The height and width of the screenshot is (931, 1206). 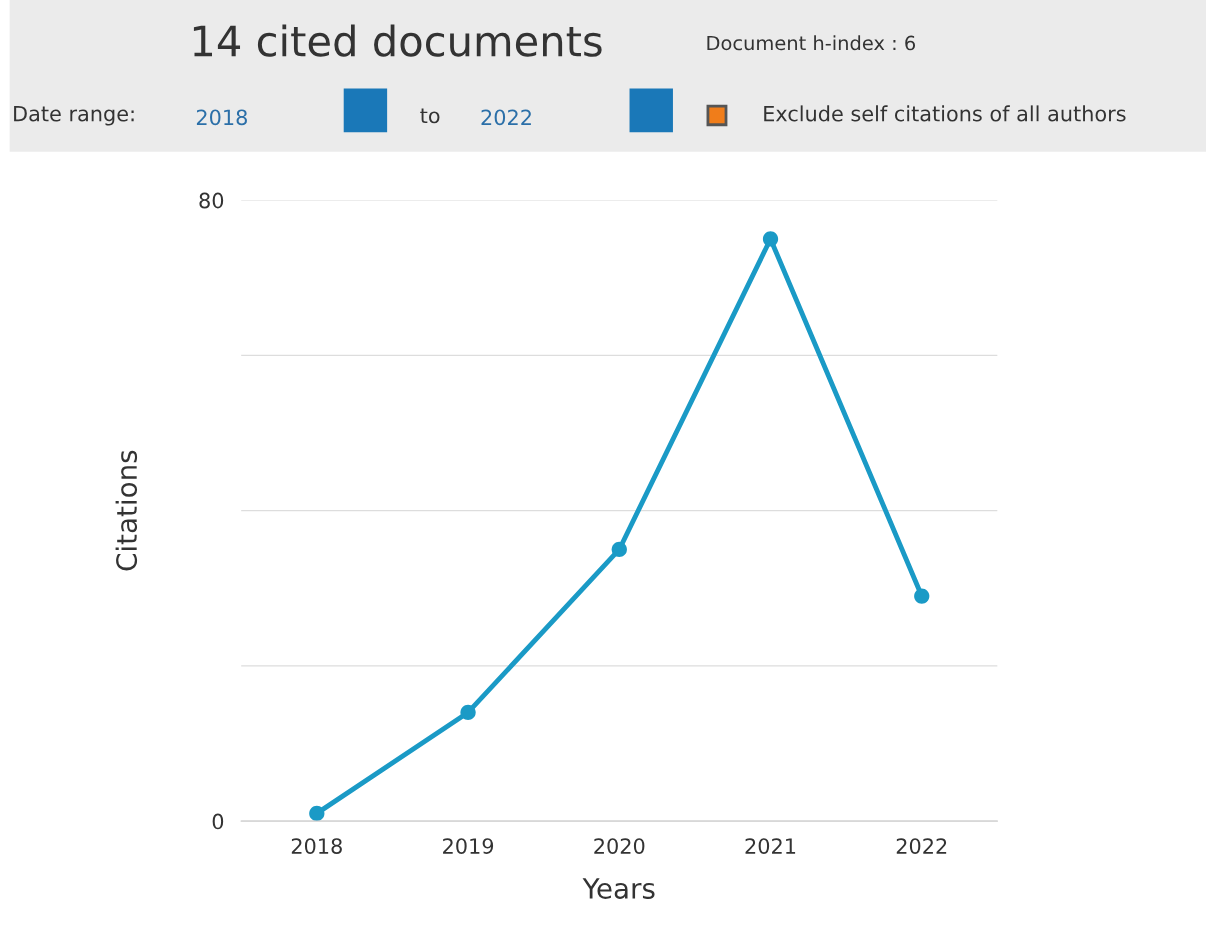 I want to click on x-tick-label: 2020, so click(x=619, y=846).